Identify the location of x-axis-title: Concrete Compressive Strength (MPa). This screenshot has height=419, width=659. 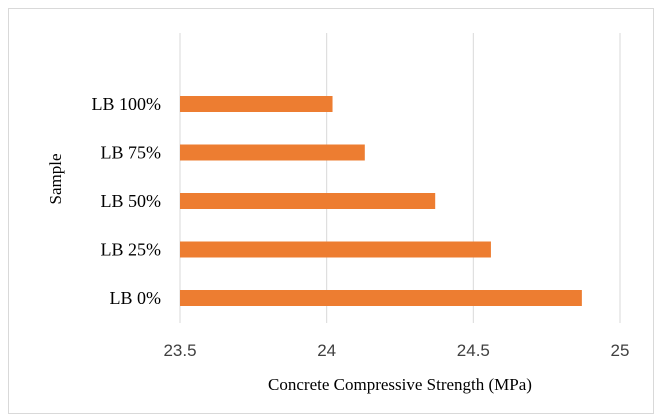
(400, 384).